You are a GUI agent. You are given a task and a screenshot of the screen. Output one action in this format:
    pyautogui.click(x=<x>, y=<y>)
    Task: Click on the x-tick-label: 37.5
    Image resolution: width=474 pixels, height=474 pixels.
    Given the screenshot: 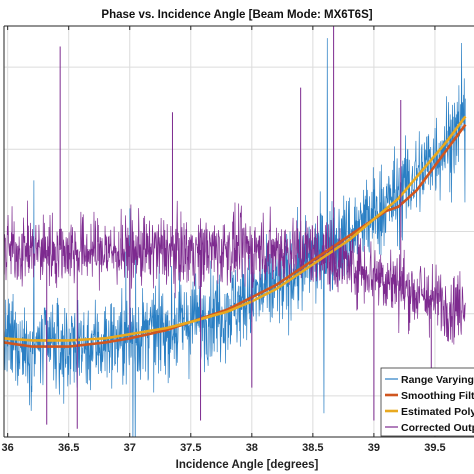 What is the action you would take?
    pyautogui.click(x=190, y=448)
    